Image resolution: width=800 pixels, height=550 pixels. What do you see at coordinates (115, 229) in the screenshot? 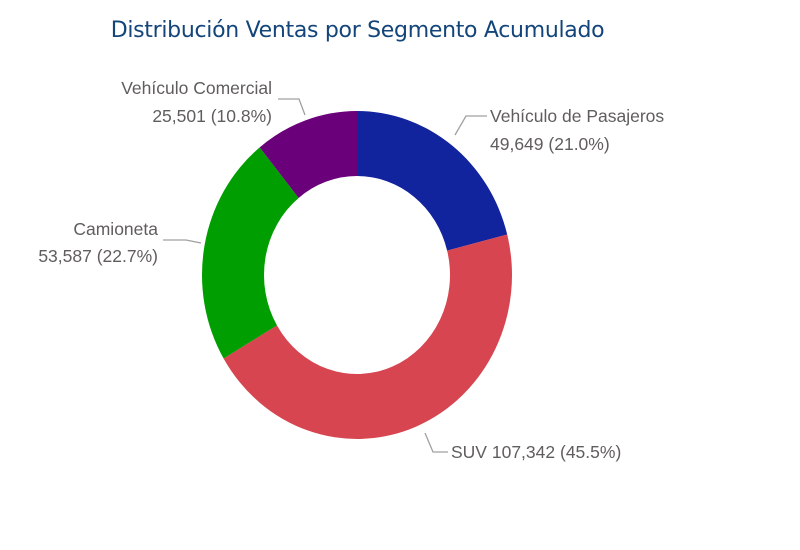
I see `data-label-camioneta-name: Camioneta` at bounding box center [115, 229].